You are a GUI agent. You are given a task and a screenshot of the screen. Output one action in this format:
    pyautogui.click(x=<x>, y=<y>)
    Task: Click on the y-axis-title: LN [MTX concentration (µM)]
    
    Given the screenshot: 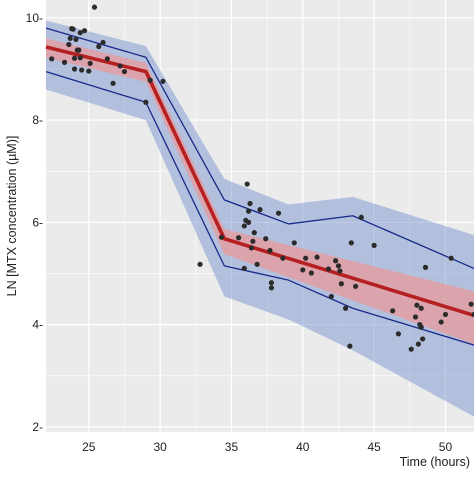 What is the action you would take?
    pyautogui.click(x=12, y=216)
    